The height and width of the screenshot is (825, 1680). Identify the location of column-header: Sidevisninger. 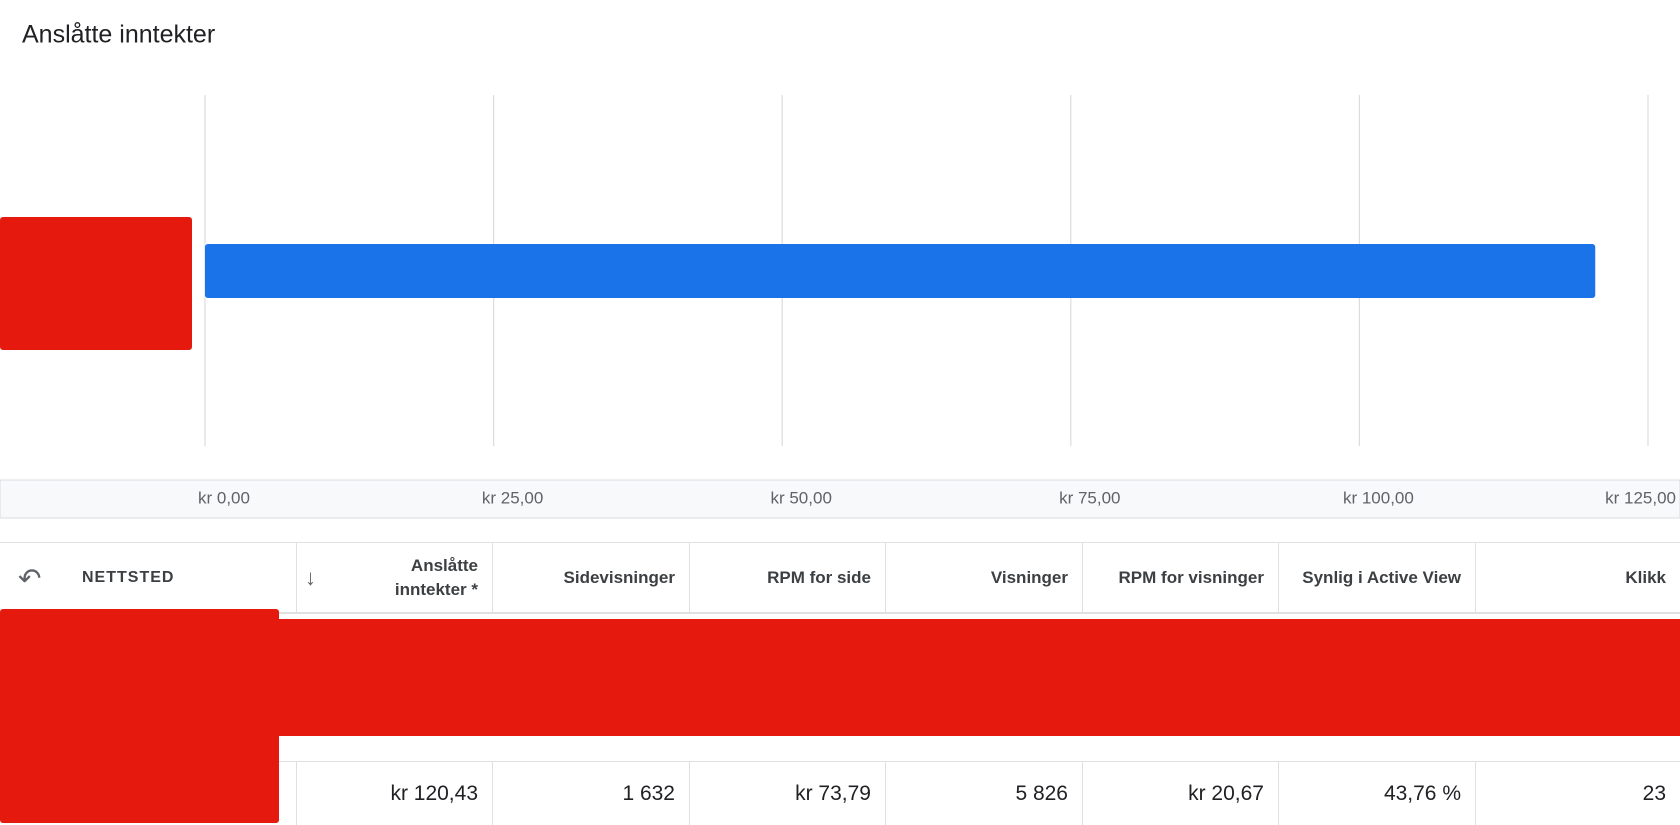
(590, 578).